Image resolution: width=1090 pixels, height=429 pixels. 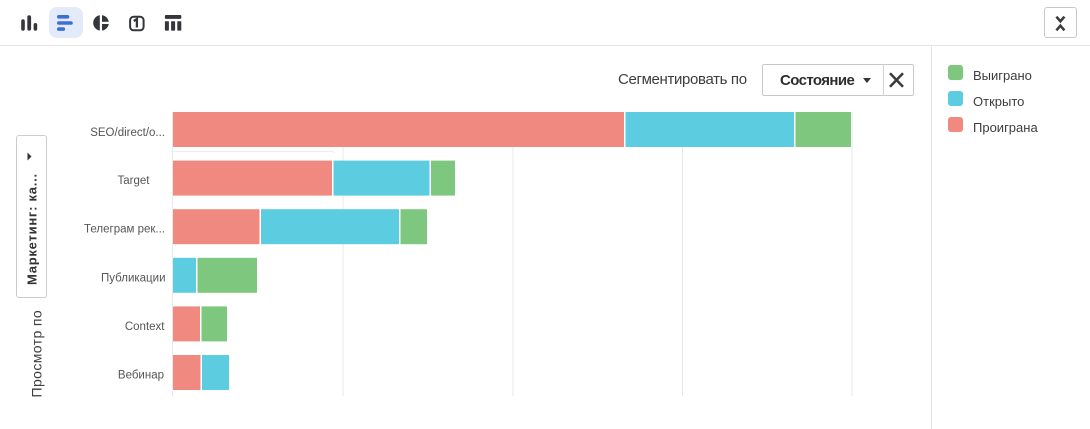 What do you see at coordinates (141, 376) in the screenshot?
I see `svg-text: Вебинар` at bounding box center [141, 376].